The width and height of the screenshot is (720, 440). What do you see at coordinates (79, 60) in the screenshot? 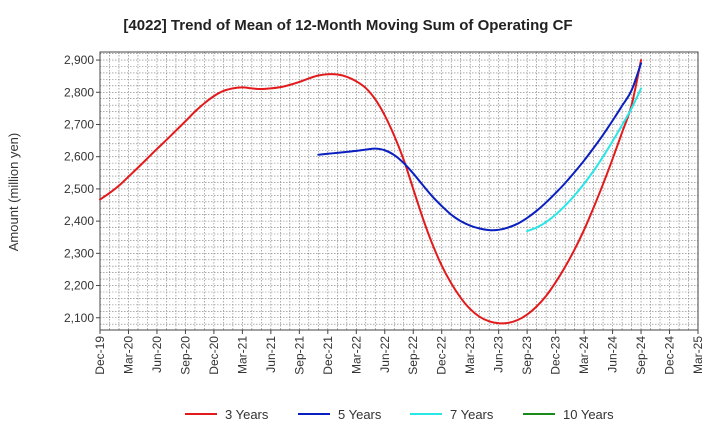
I see `y-tick-label: 2,900` at bounding box center [79, 60].